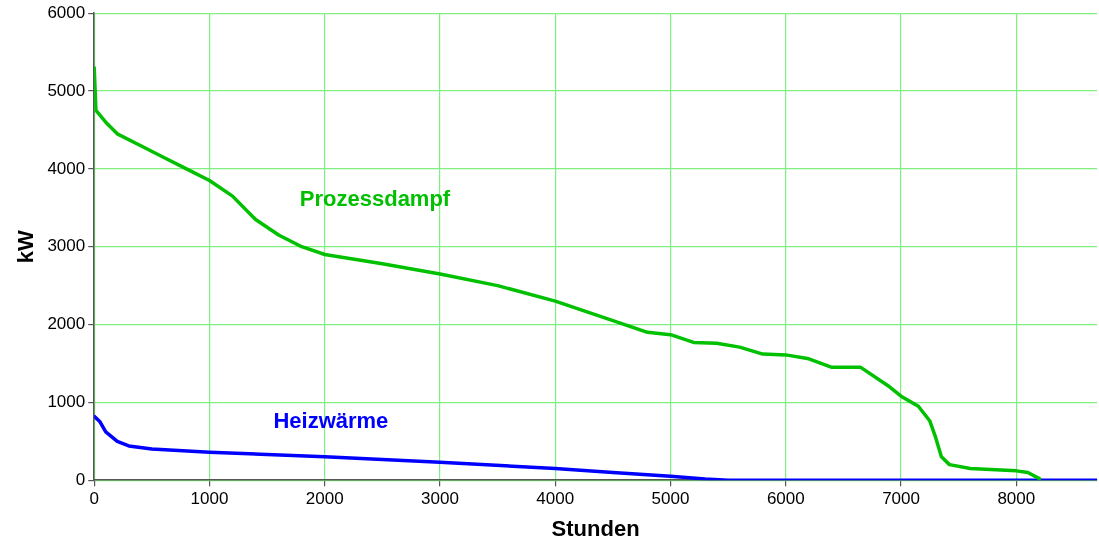 This screenshot has width=1099, height=549. Describe the element at coordinates (375, 199) in the screenshot. I see `series-label: Prozessdampf` at that location.